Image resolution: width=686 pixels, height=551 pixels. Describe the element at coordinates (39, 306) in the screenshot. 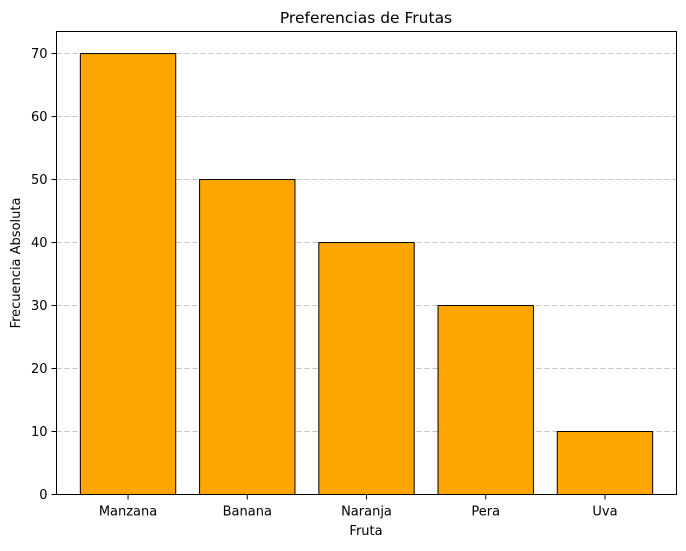

I see `y-tick-label: 30` at that location.